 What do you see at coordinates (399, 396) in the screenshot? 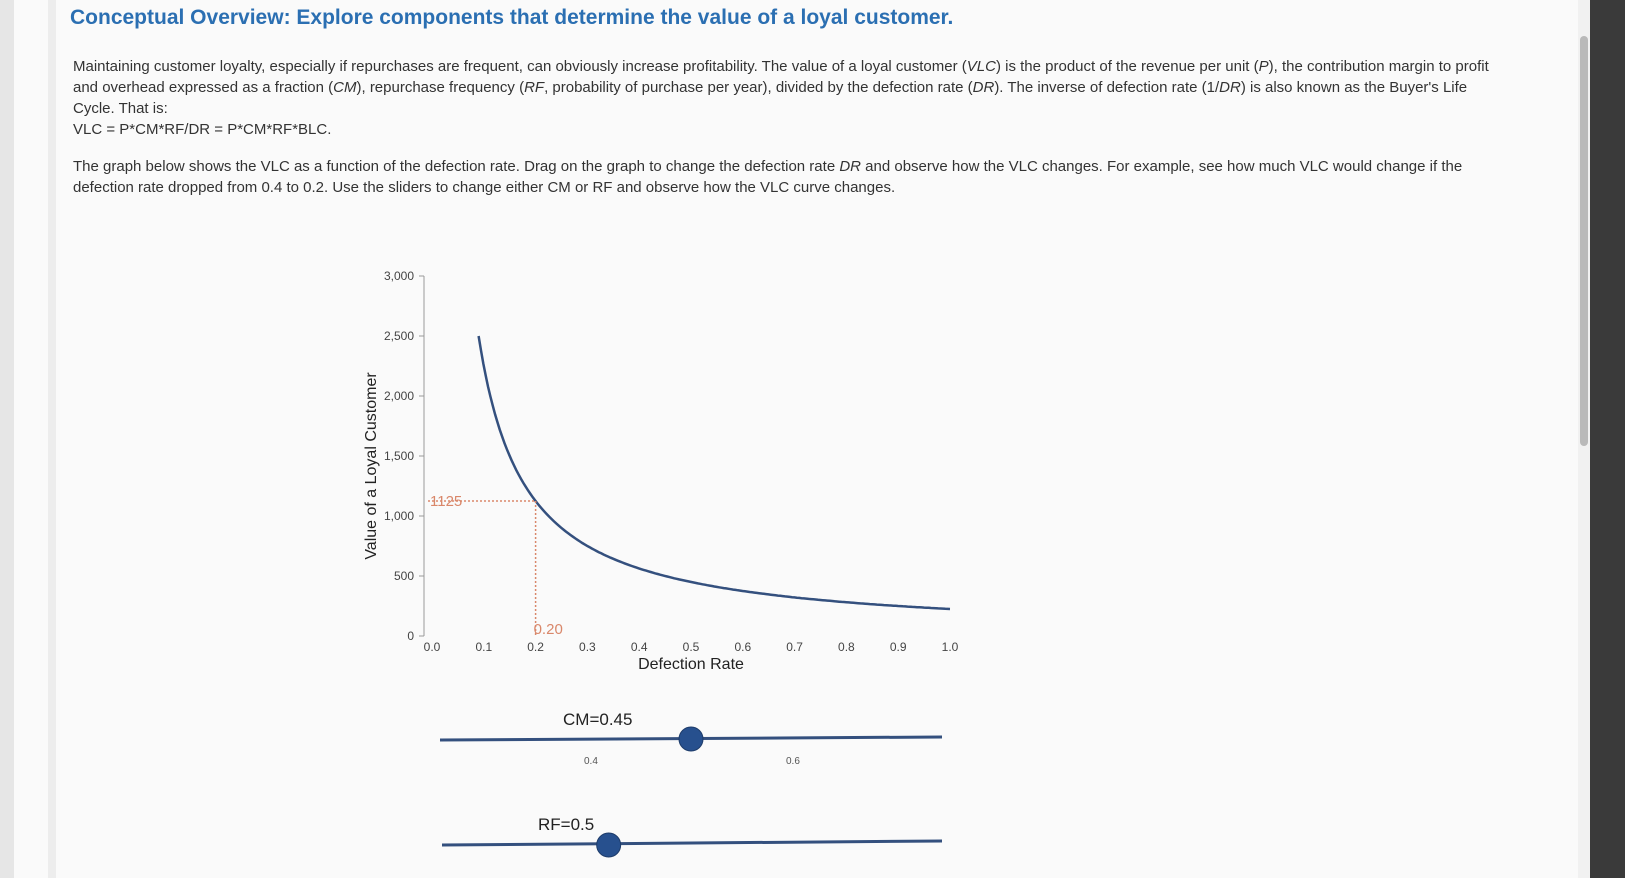
I see `y-tick-label: 2,000` at bounding box center [399, 396].